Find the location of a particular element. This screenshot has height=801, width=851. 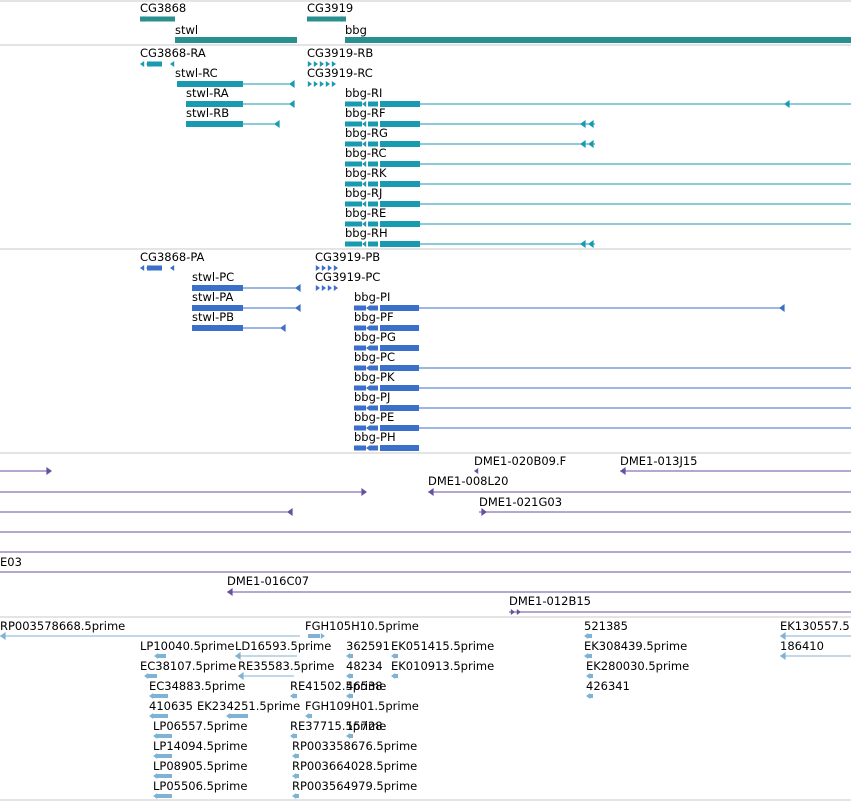

label-bbg-pj: bbg-PJ is located at coordinates (372, 397).